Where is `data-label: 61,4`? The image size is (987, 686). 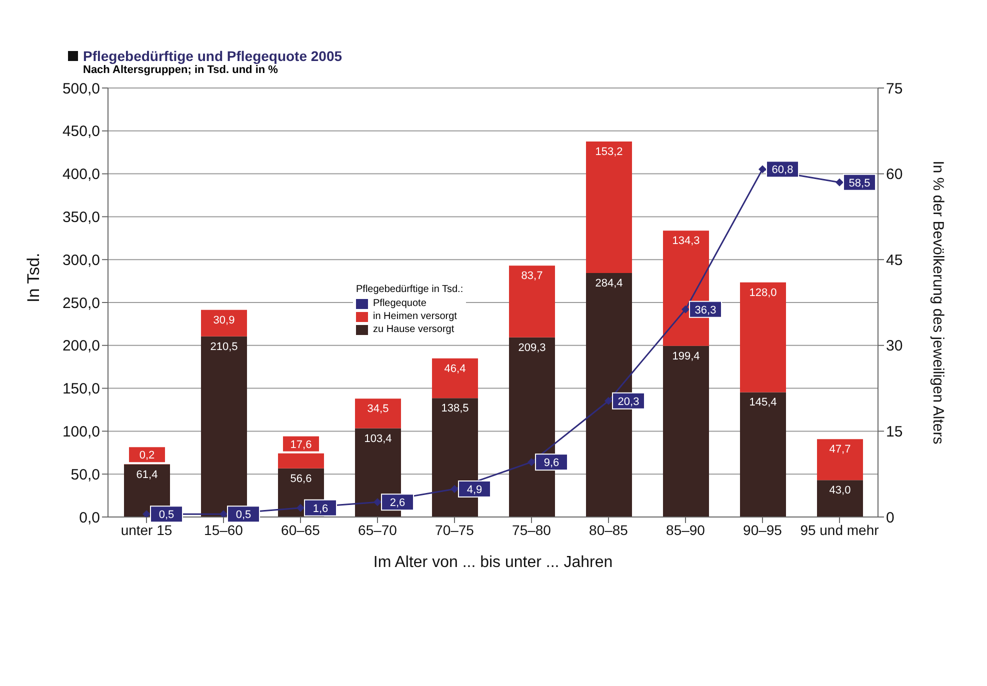
data-label: 61,4 is located at coordinates (147, 474).